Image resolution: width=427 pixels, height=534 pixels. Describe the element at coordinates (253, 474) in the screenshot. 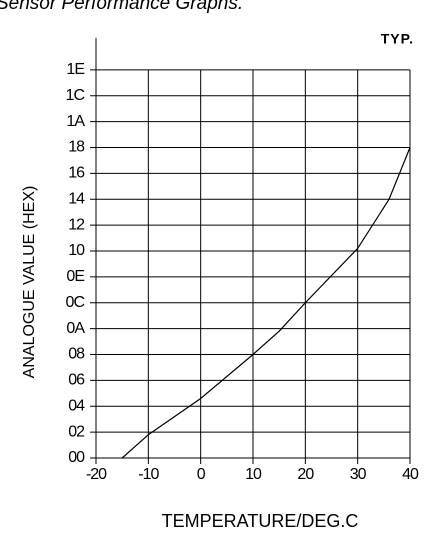

I see `x-tick-label: 10` at that location.